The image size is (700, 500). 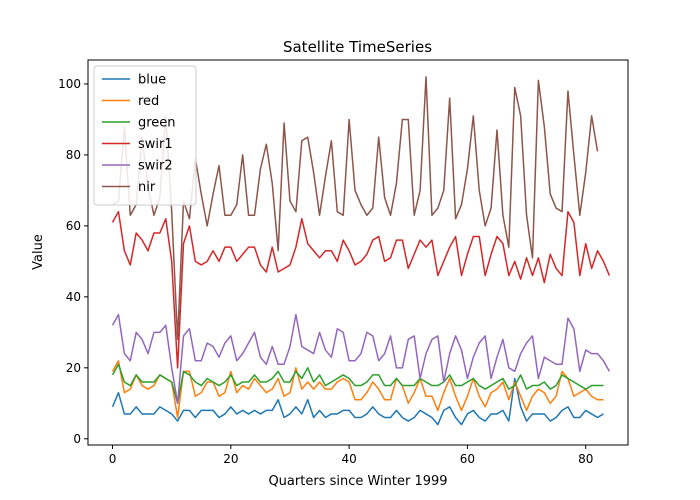 I want to click on x-tick-label: 60, so click(x=467, y=459).